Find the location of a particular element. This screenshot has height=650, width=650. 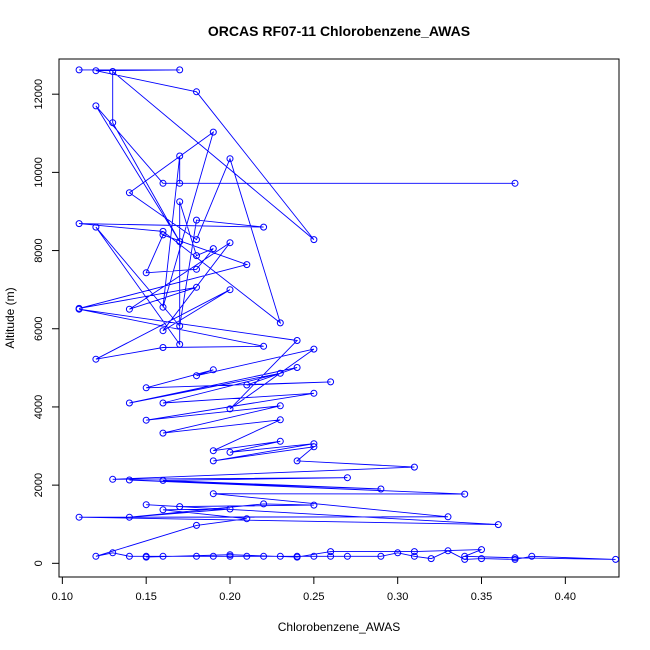

y-tick-label: 2000 is located at coordinates (39, 485).